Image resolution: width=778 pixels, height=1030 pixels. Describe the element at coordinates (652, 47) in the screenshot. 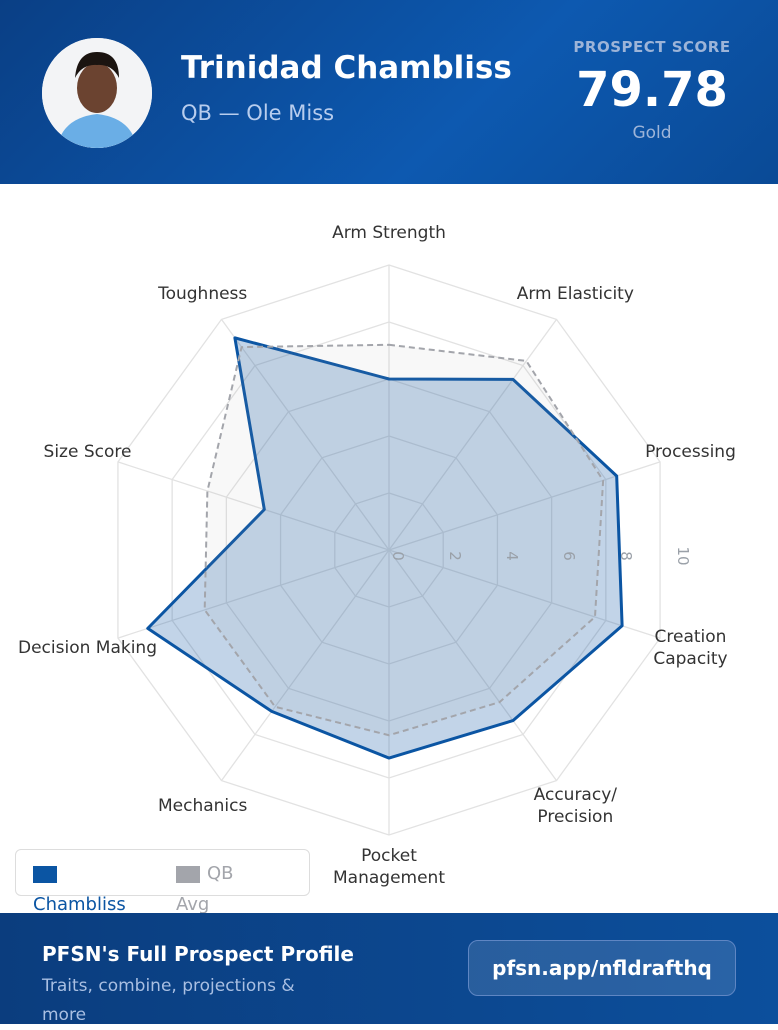

I see `score-label: PROSPECT SCORE` at that location.